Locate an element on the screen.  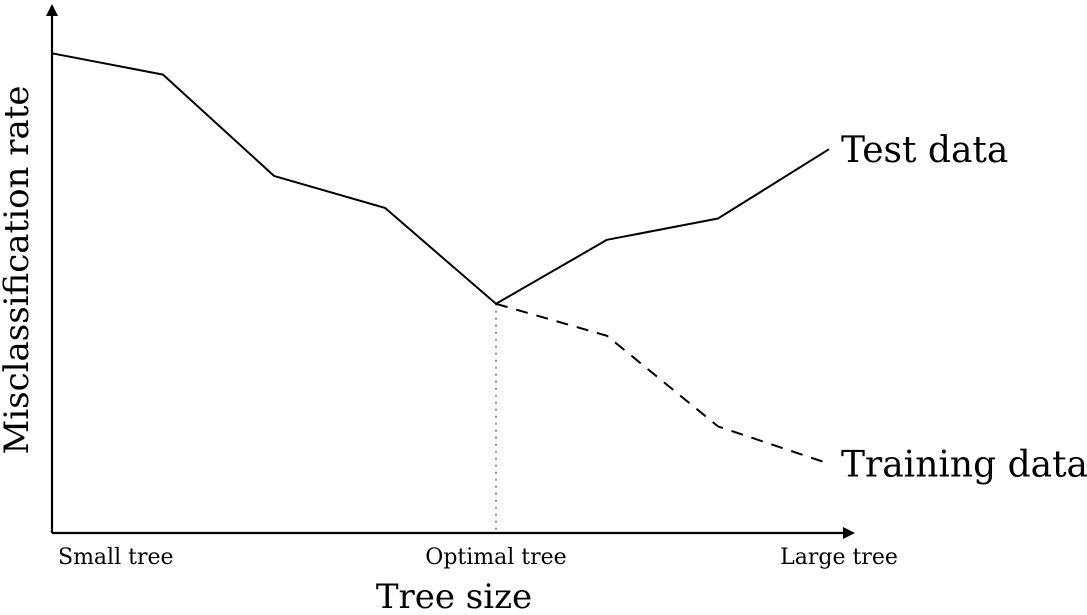
x-tick-labels: Small tree Optimal tree Large tree is located at coordinates (478, 557).